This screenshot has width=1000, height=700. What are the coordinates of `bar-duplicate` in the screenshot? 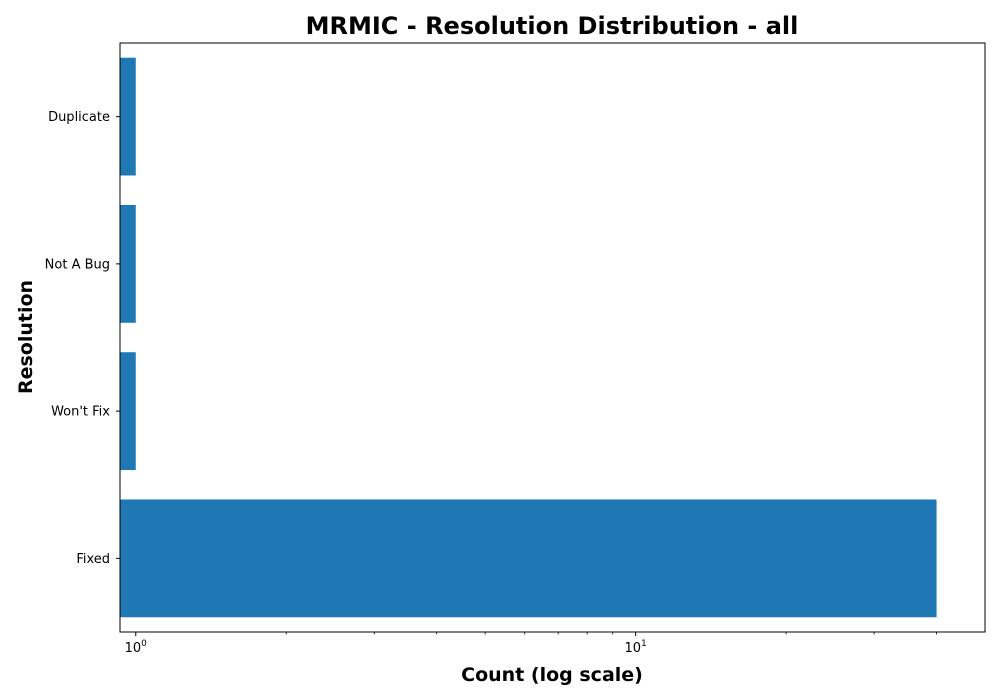 It's located at (128, 116).